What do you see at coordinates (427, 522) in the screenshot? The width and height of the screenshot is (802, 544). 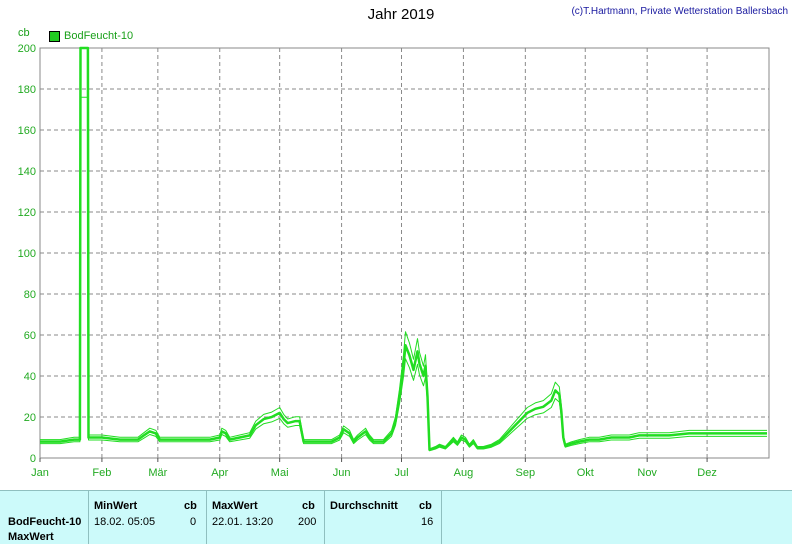 I see `avg-value: 16` at bounding box center [427, 522].